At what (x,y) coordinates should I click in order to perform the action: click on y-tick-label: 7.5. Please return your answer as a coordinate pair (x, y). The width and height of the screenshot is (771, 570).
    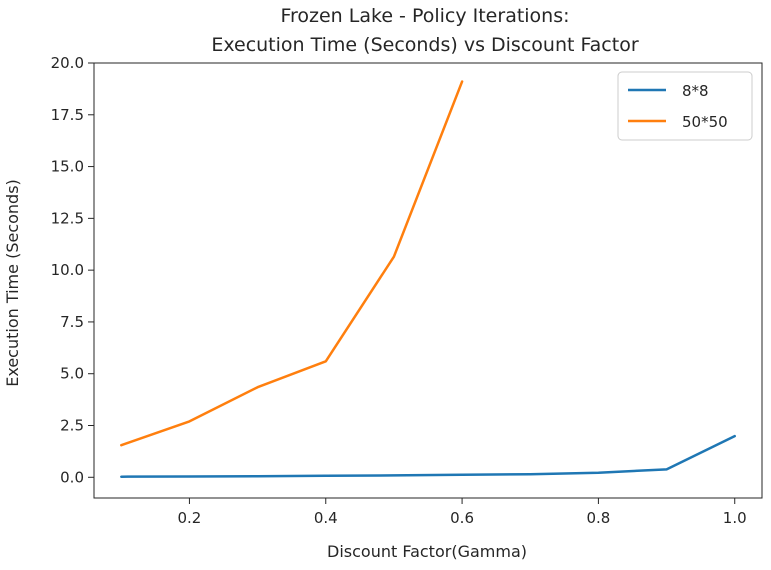
    Looking at the image, I should click on (72, 322).